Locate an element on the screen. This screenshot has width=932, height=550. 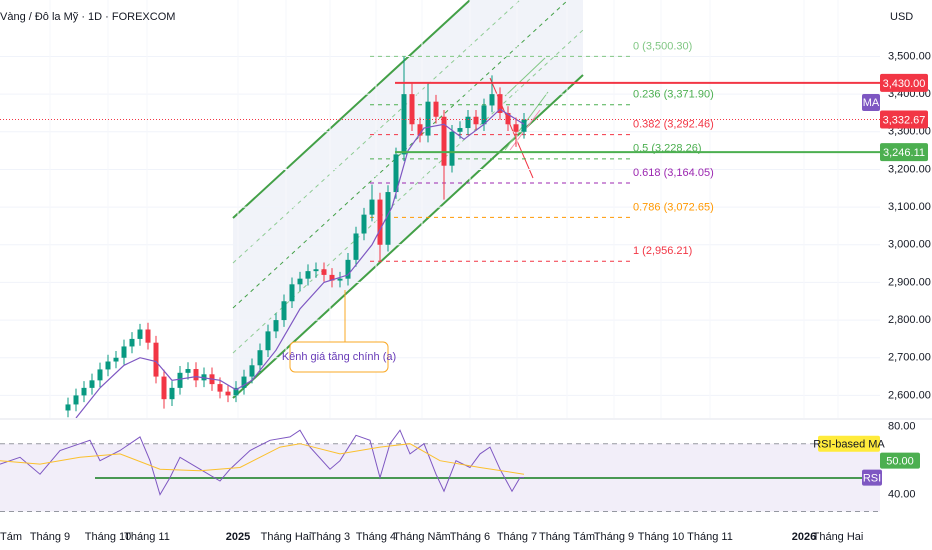
x-tick-label: Tháng Năm is located at coordinates (421, 537).